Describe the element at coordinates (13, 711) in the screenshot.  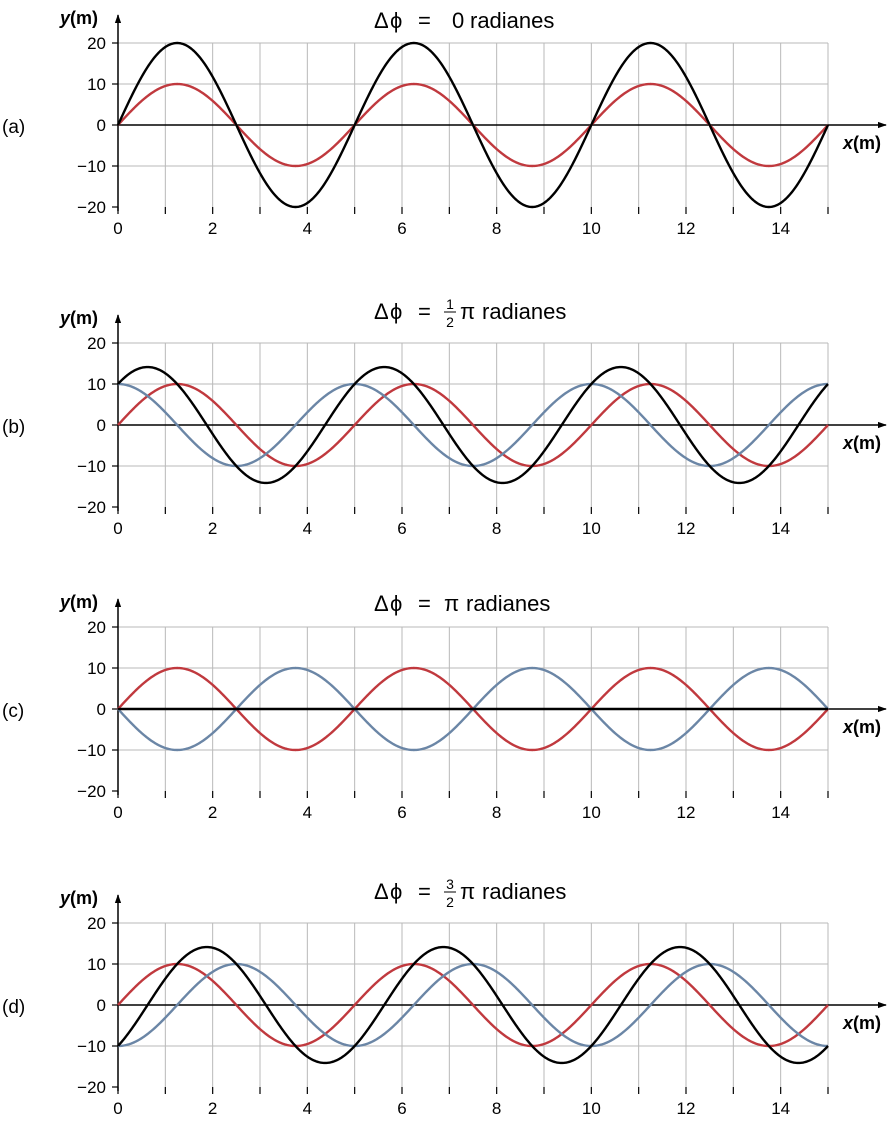
I see `panel-label: (c)` at that location.